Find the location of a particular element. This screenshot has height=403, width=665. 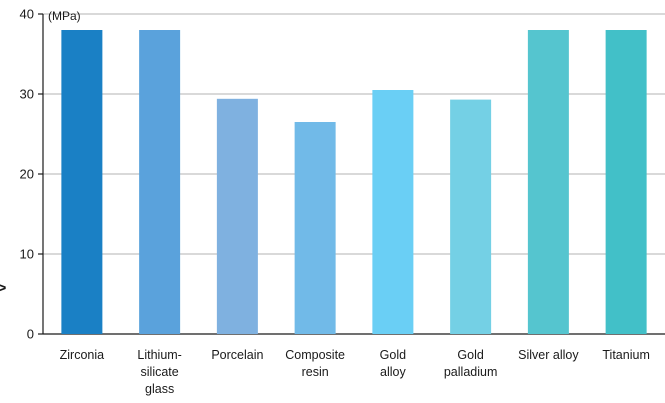

x-tick-label: Lithium-silicate glass is located at coordinates (159, 372).